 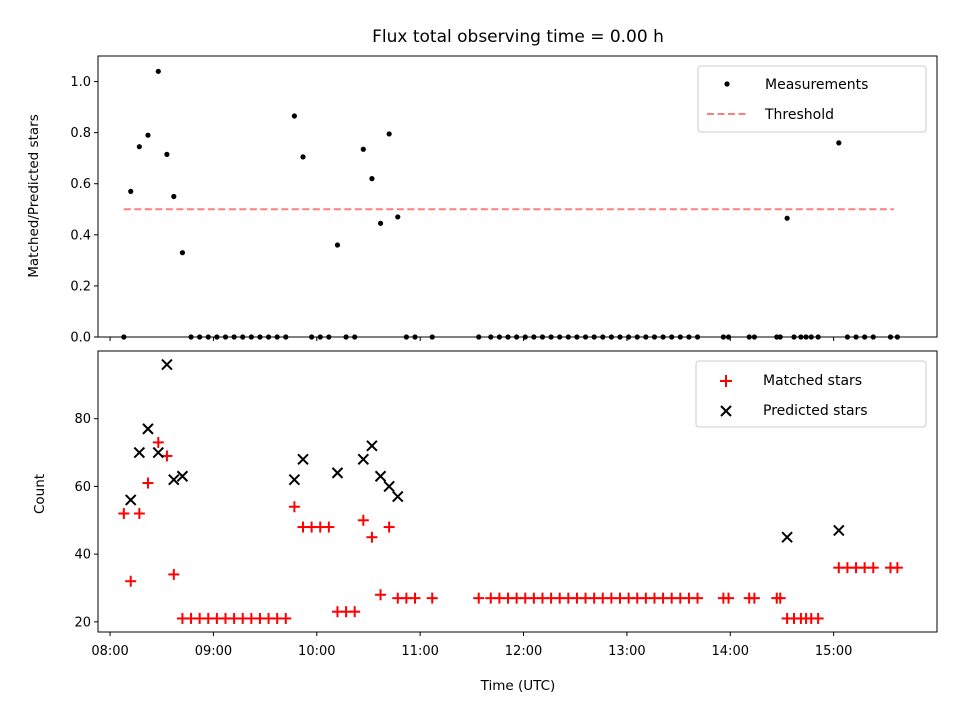 What do you see at coordinates (109, 651) in the screenshot?
I see `x-tick-label: 08:00` at bounding box center [109, 651].